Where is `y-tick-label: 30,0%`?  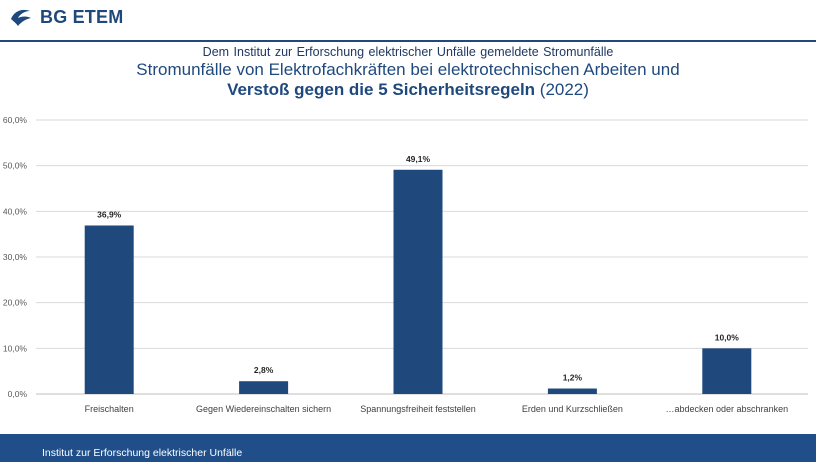 y-tick-label: 30,0% is located at coordinates (15, 257).